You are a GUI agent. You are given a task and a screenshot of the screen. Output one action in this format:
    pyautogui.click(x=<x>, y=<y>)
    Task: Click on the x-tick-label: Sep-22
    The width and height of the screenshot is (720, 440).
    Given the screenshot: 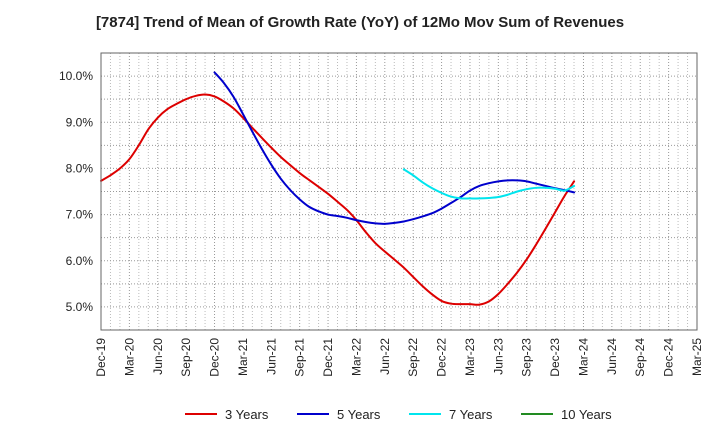 What is the action you would take?
    pyautogui.click(x=413, y=357)
    